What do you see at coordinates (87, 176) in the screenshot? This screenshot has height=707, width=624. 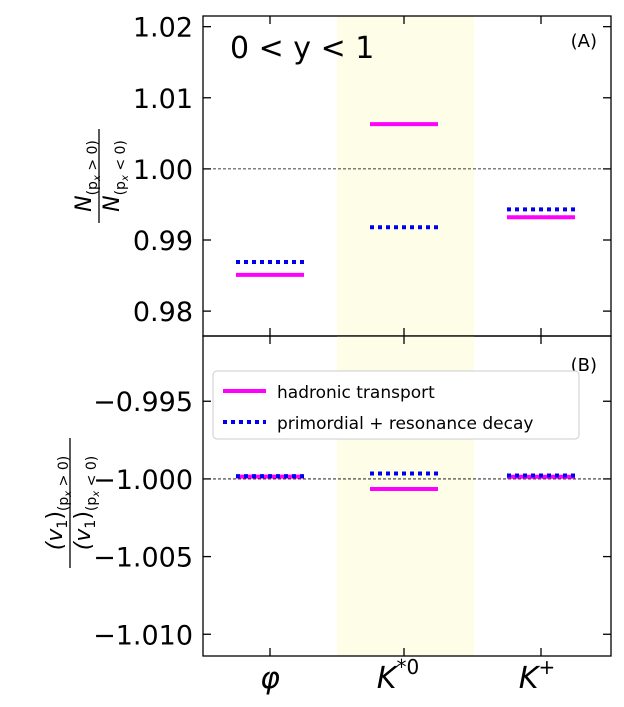 I see `y-label-a-numerator: N(px > 0)` at bounding box center [87, 176].